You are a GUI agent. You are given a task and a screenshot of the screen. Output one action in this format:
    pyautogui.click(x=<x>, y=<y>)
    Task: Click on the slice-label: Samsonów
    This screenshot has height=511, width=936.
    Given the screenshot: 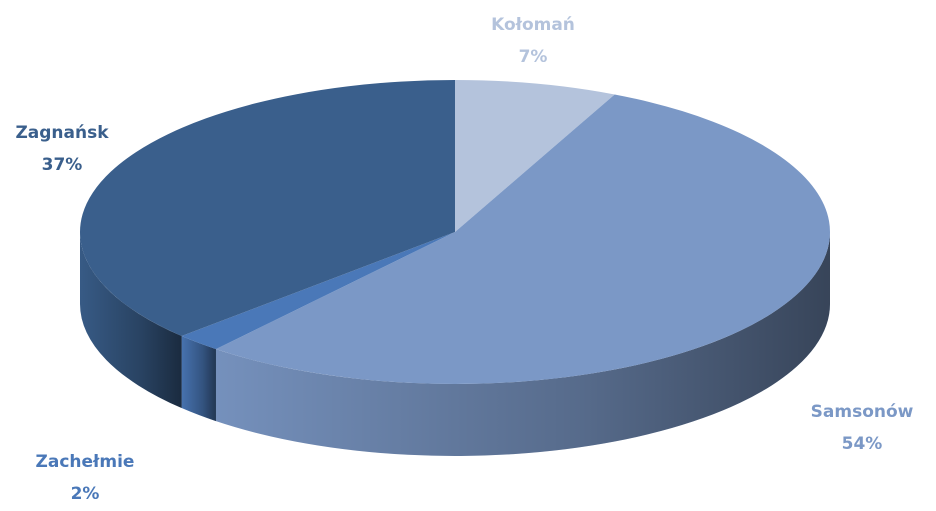 What is the action you would take?
    pyautogui.click(x=862, y=412)
    